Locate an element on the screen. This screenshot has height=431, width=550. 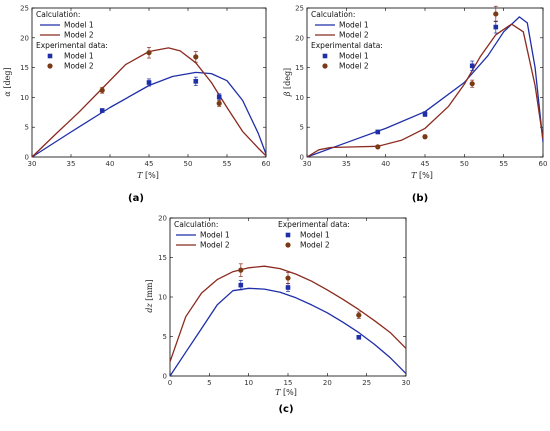
x-tick-label: 10 is located at coordinates (248, 383).